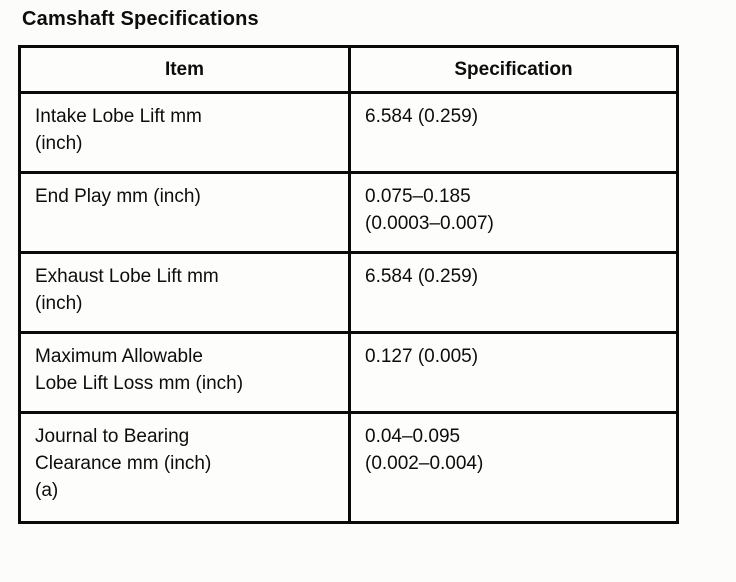 This screenshot has height=582, width=736. I want to click on page-title: Camshaft Specifications, so click(140, 19).